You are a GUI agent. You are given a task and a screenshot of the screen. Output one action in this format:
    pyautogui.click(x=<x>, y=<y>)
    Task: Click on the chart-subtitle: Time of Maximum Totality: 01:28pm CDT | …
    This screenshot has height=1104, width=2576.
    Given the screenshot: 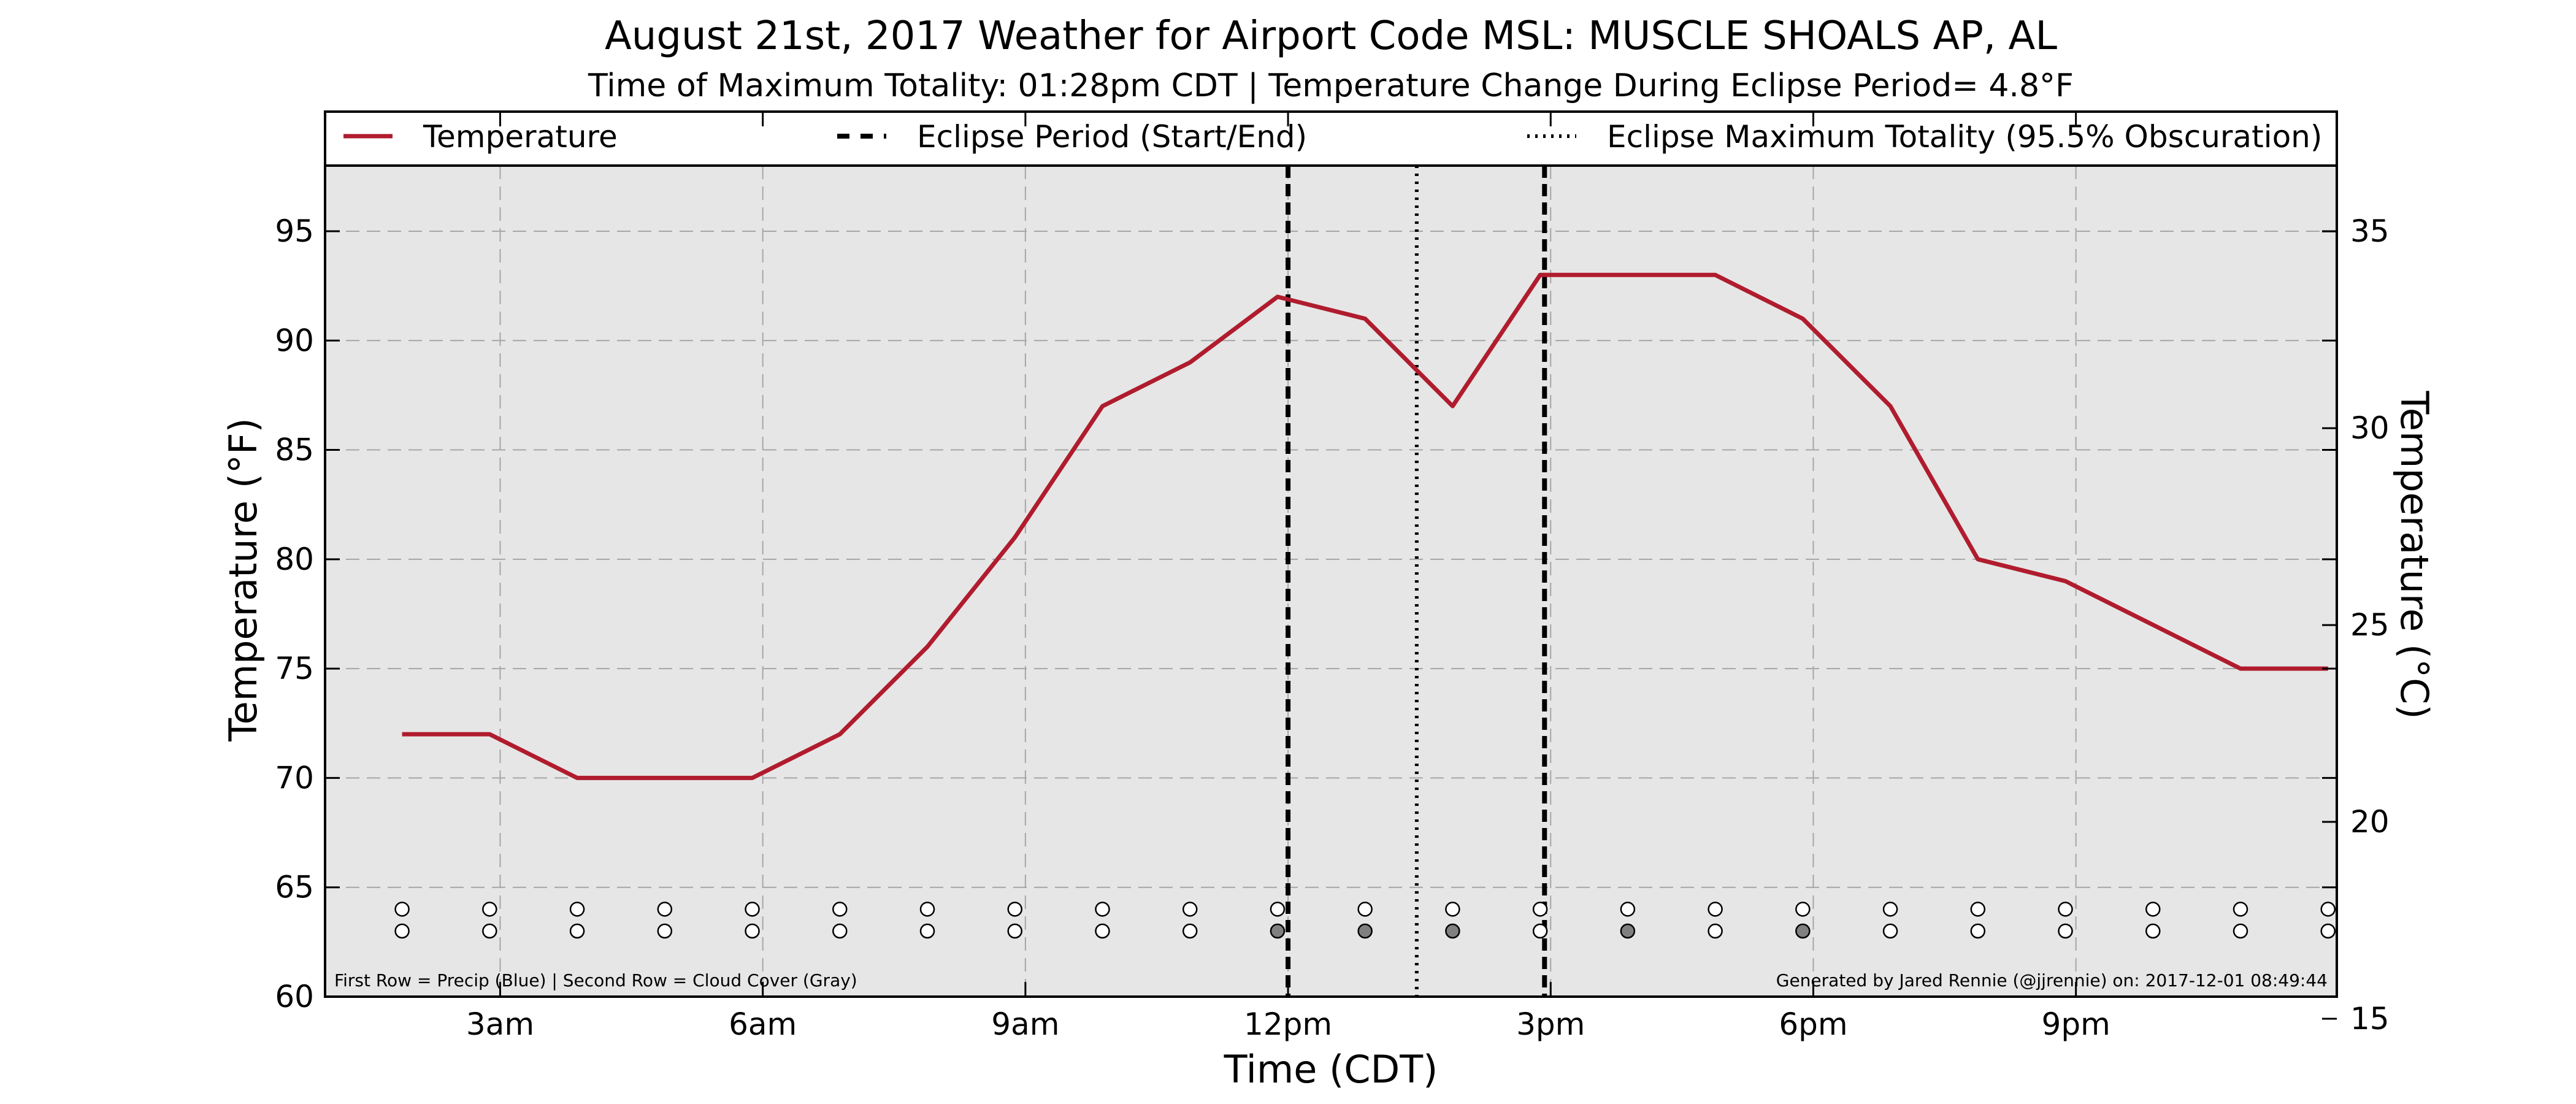 What is the action you would take?
    pyautogui.click(x=1331, y=85)
    